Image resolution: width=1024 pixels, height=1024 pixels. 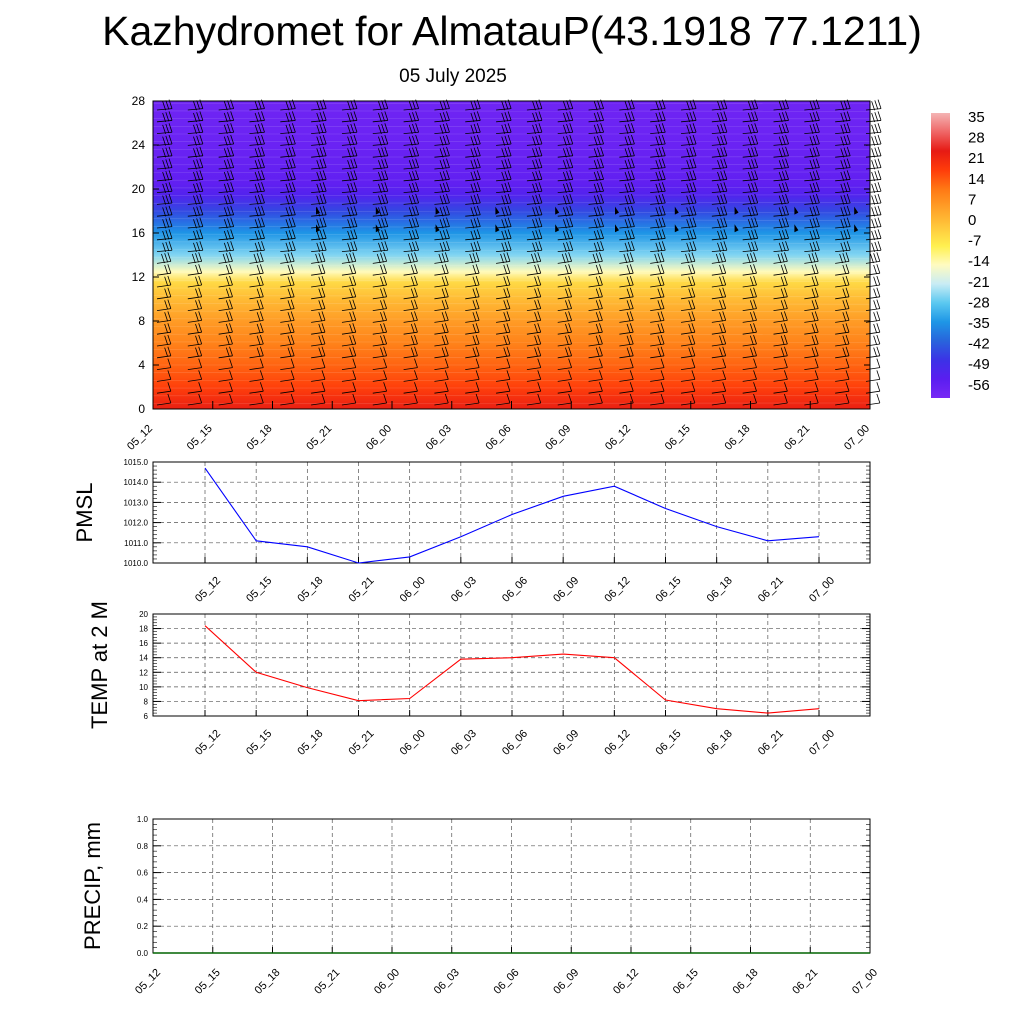 I want to click on temp-ytick-label: 18, so click(x=143, y=629).